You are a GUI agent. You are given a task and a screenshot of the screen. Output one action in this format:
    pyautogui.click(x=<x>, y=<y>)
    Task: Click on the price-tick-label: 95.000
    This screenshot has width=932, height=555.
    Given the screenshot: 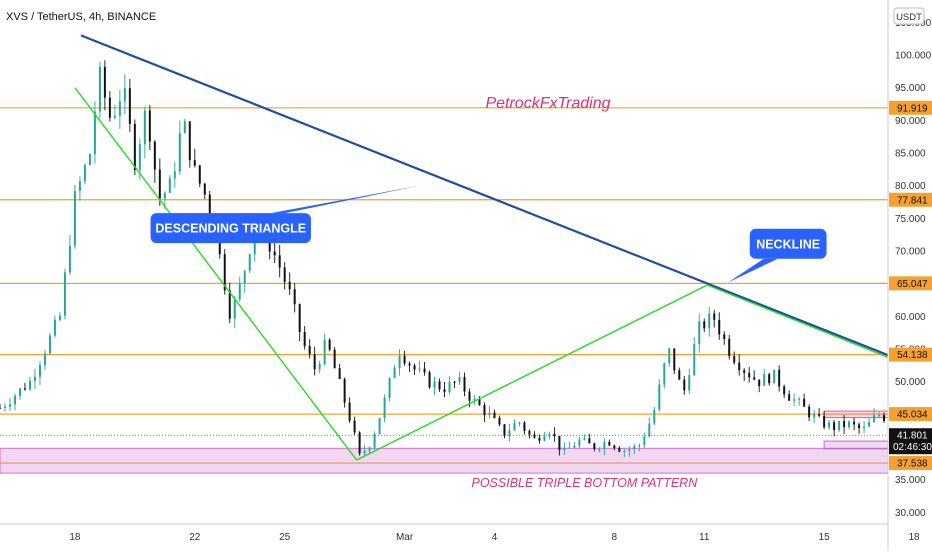 What is the action you would take?
    pyautogui.click(x=910, y=88)
    